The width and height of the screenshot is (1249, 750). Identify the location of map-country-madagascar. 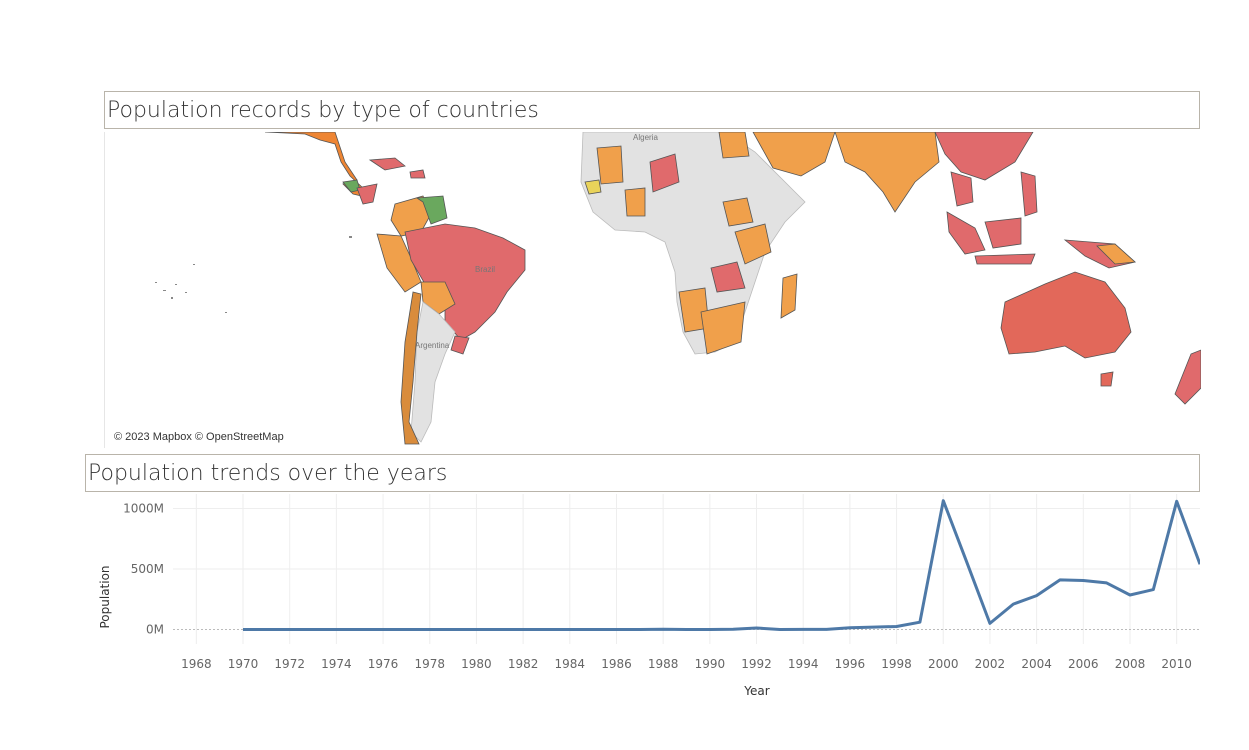
(789, 296).